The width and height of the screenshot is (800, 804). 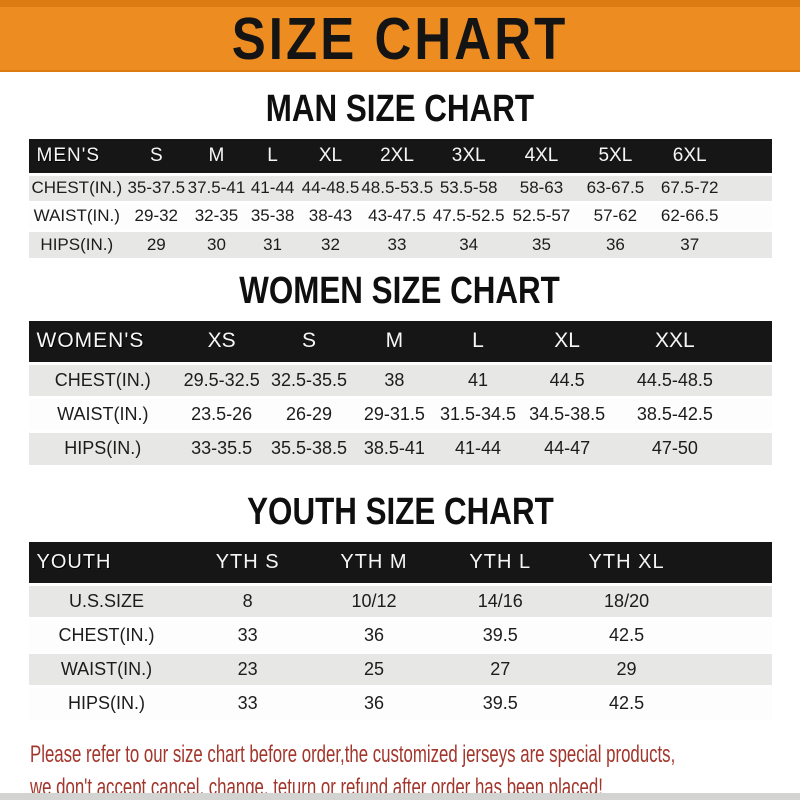 I want to click on cell: 38, so click(x=394, y=379).